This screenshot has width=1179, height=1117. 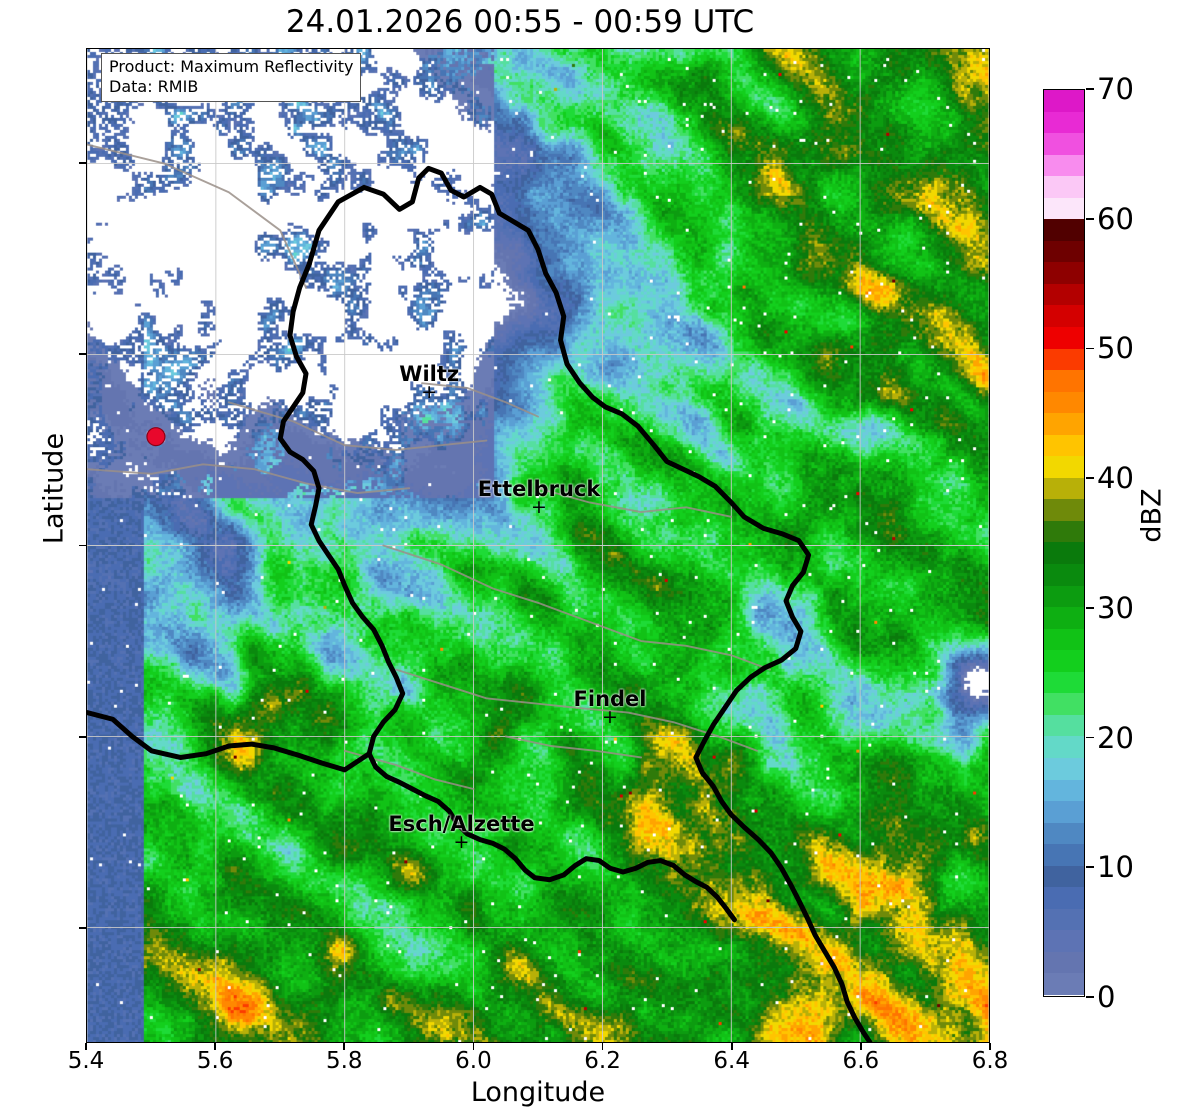 I want to click on national-border-belgium-france, so click(x=229, y=741).